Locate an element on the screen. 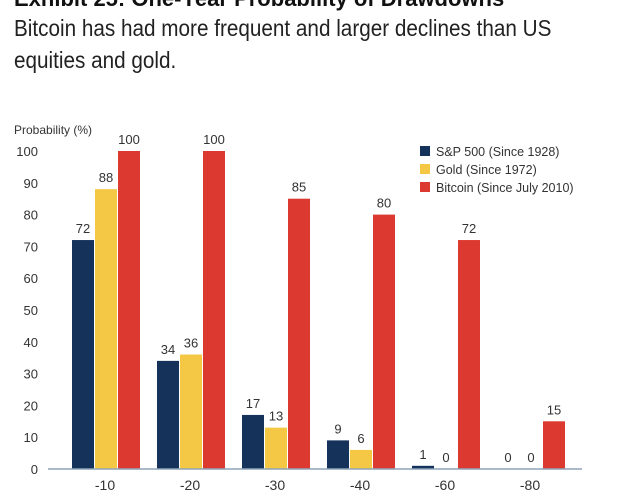 The image size is (640, 500). data-label: 1 is located at coordinates (422, 454).